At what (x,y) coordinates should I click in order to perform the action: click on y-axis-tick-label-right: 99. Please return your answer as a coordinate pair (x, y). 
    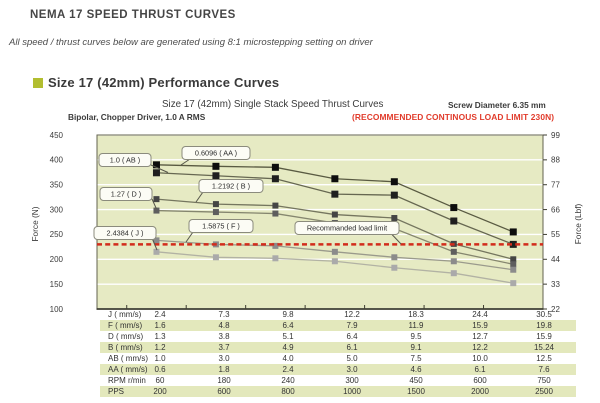
    Looking at the image, I should click on (555, 135).